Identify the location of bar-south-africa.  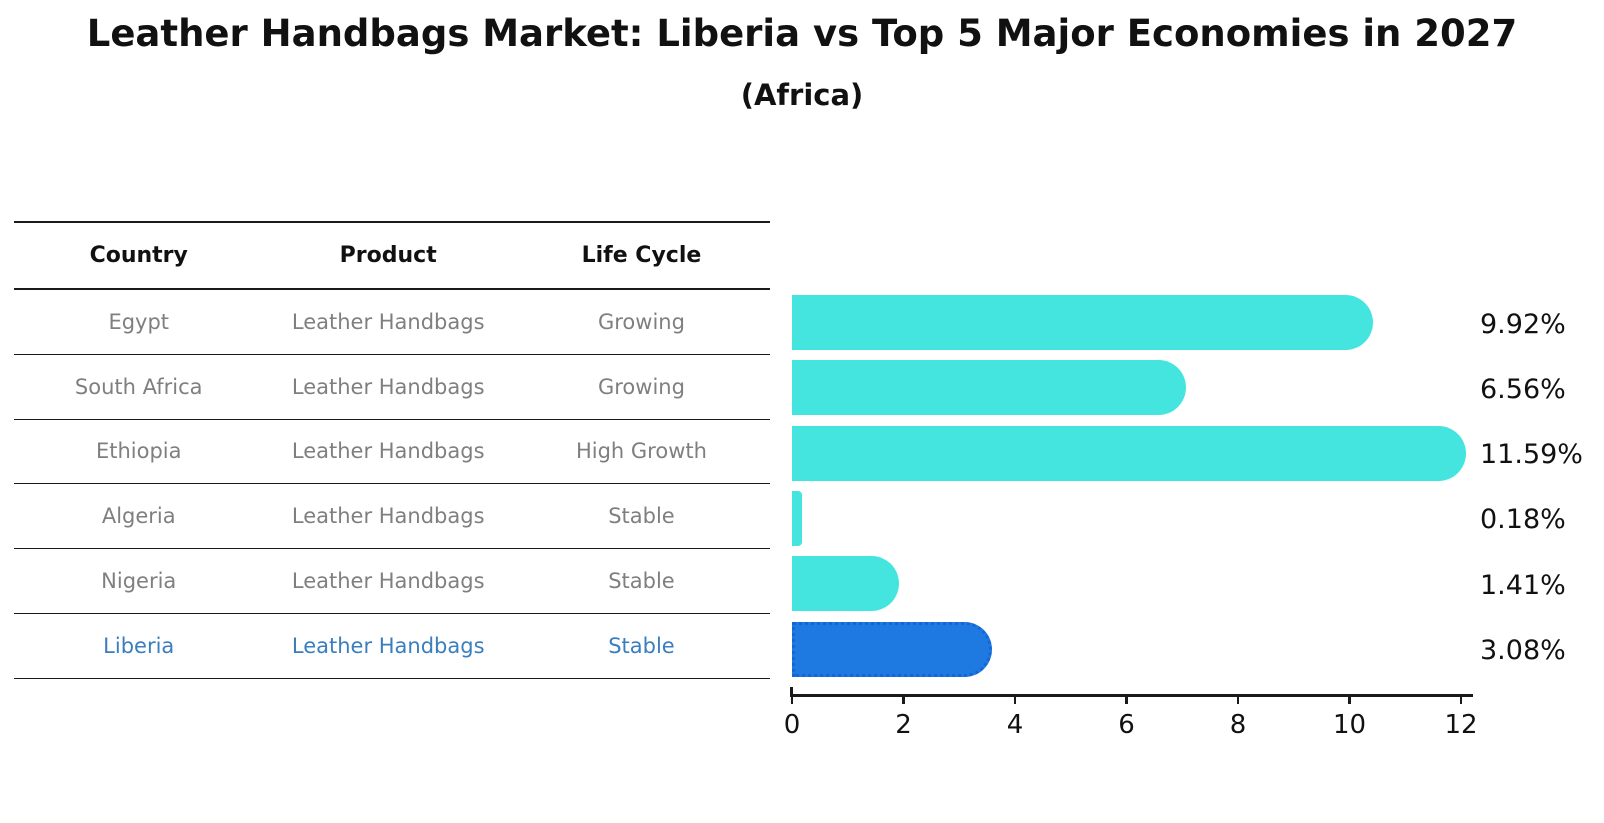
(989, 388).